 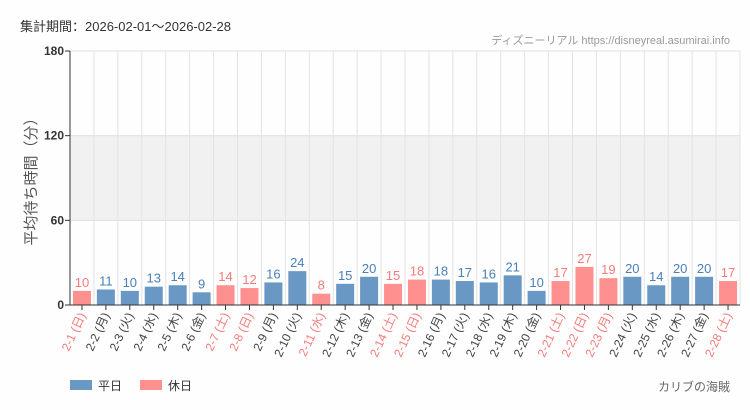 What do you see at coordinates (125, 26) in the screenshot?
I see `period-label: 集計期間：2026-02-01〜2026-02-28` at bounding box center [125, 26].